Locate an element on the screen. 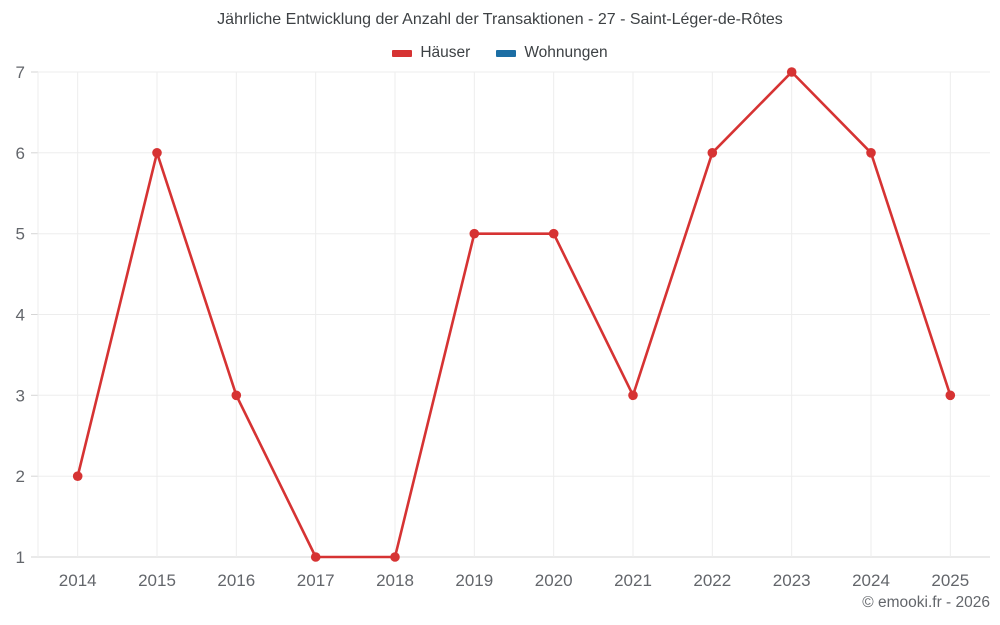  y-tick-label: 4 is located at coordinates (20, 315).